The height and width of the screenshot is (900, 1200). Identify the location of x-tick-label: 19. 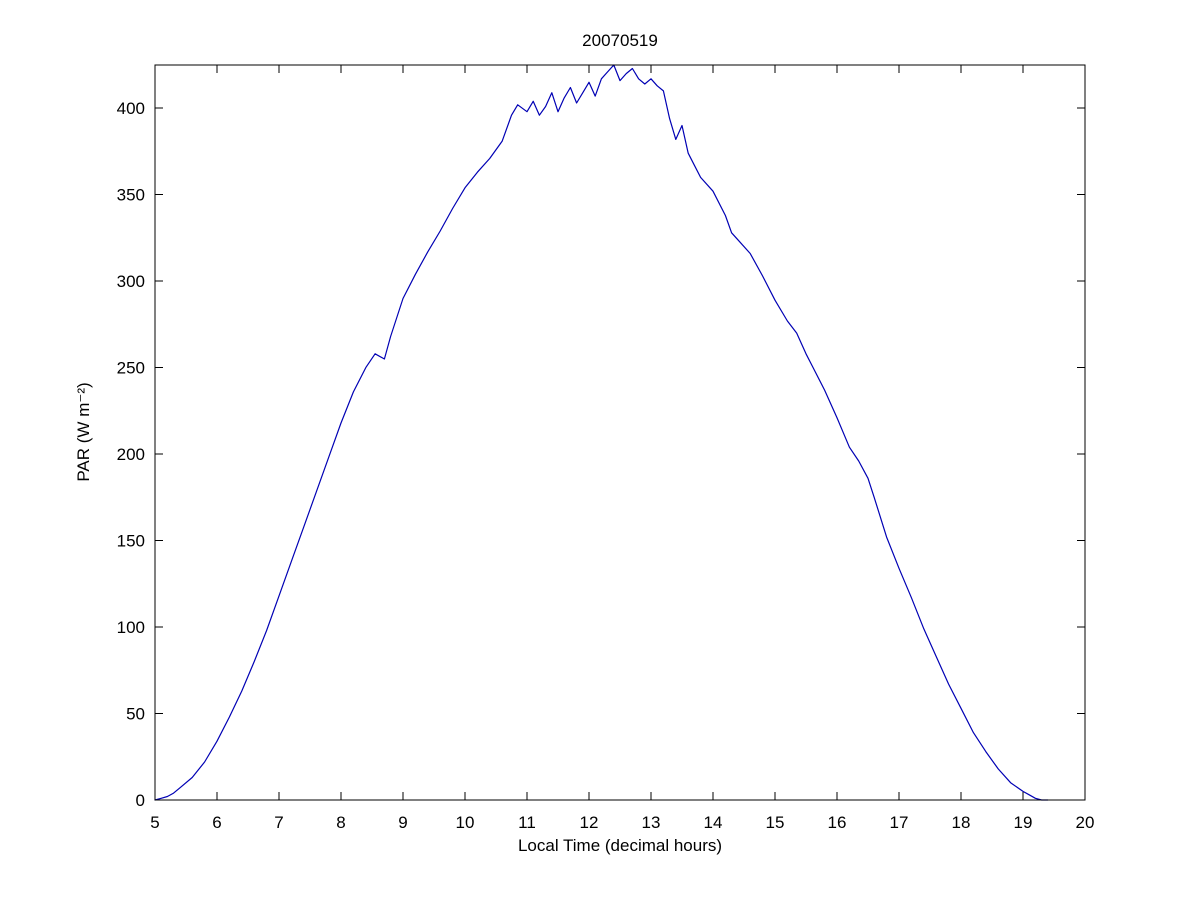
(1023, 822).